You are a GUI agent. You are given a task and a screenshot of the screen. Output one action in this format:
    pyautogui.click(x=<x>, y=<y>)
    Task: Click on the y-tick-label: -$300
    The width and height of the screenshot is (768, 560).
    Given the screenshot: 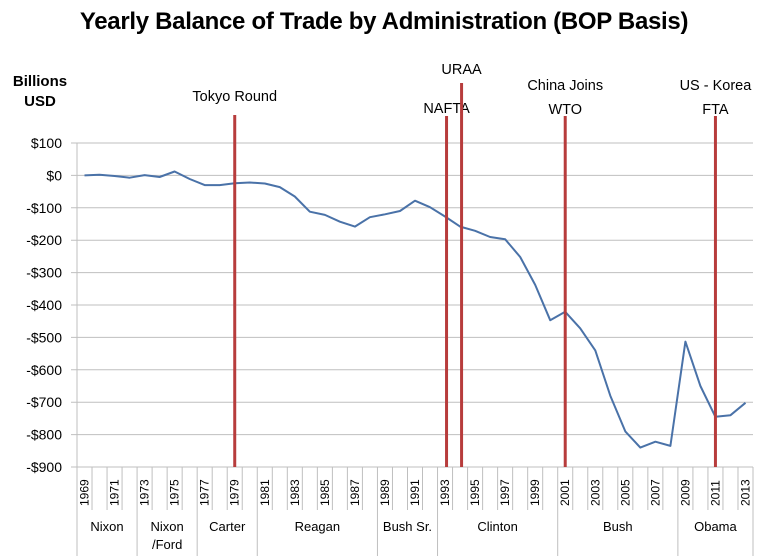 What is the action you would take?
    pyautogui.click(x=44, y=273)
    